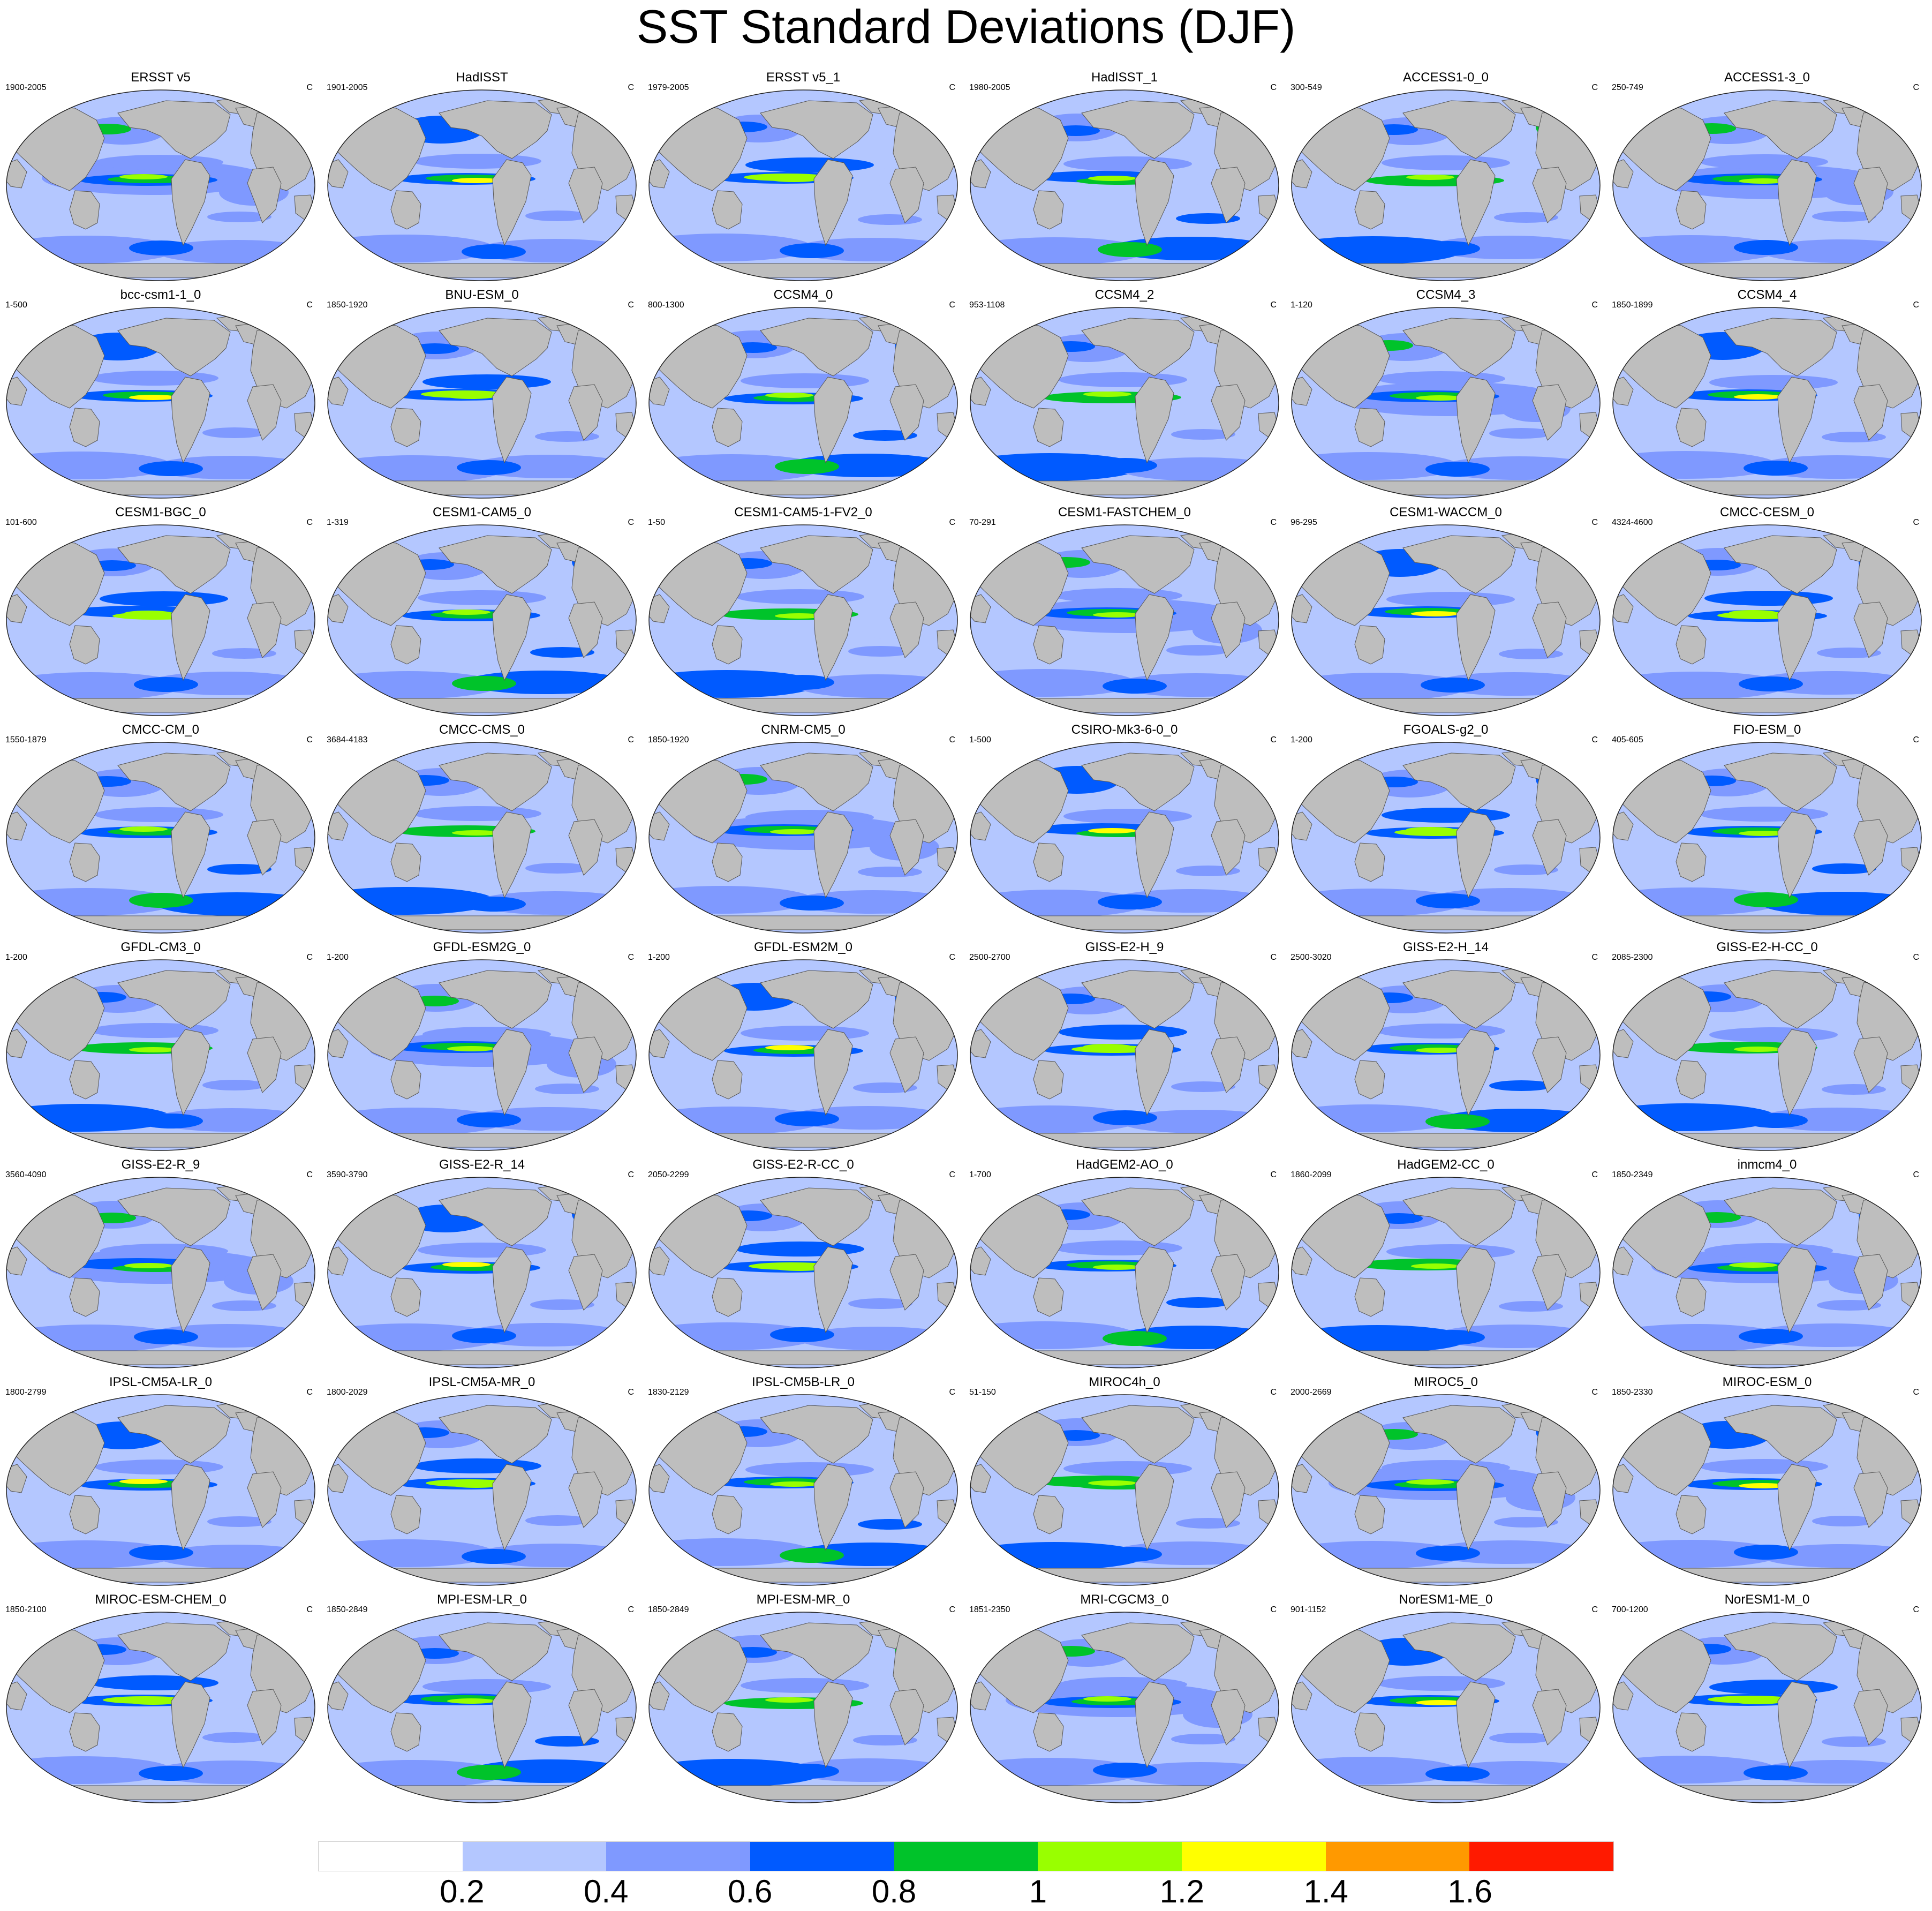  What do you see at coordinates (1445, 78) in the screenshot?
I see `panel-title: ACCESS1-0_0` at bounding box center [1445, 78].